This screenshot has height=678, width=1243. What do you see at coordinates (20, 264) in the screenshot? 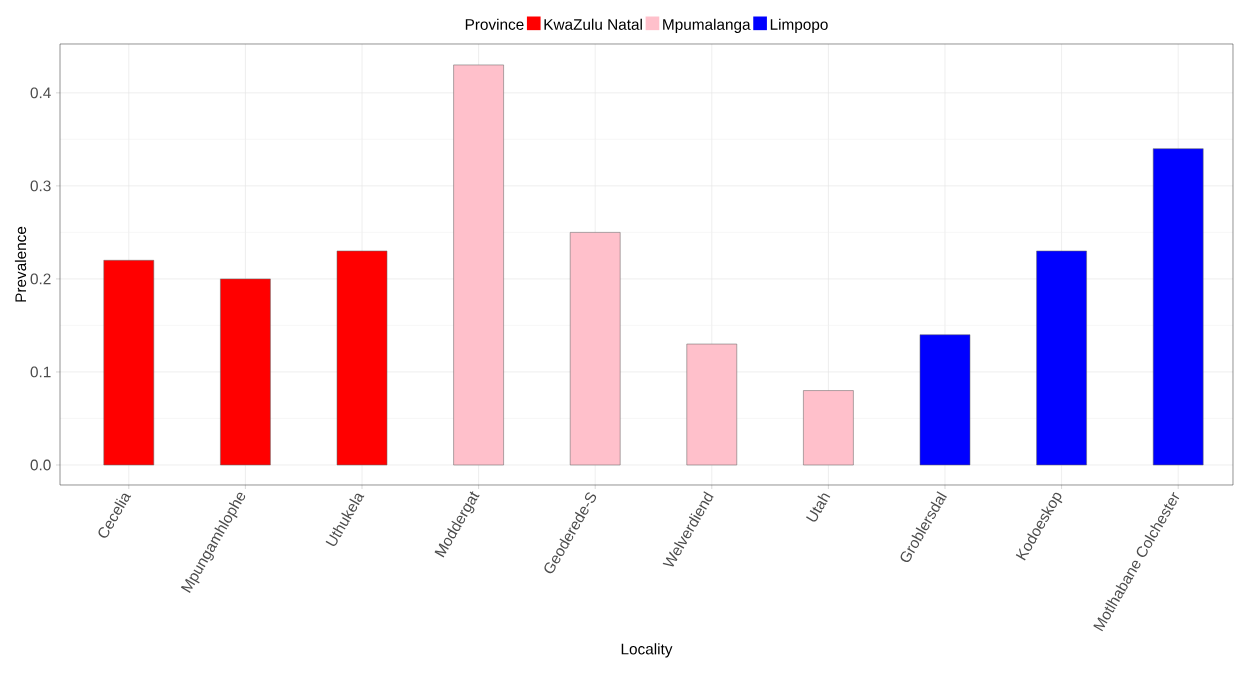
I see `y-axis-title: Prevalence` at bounding box center [20, 264].